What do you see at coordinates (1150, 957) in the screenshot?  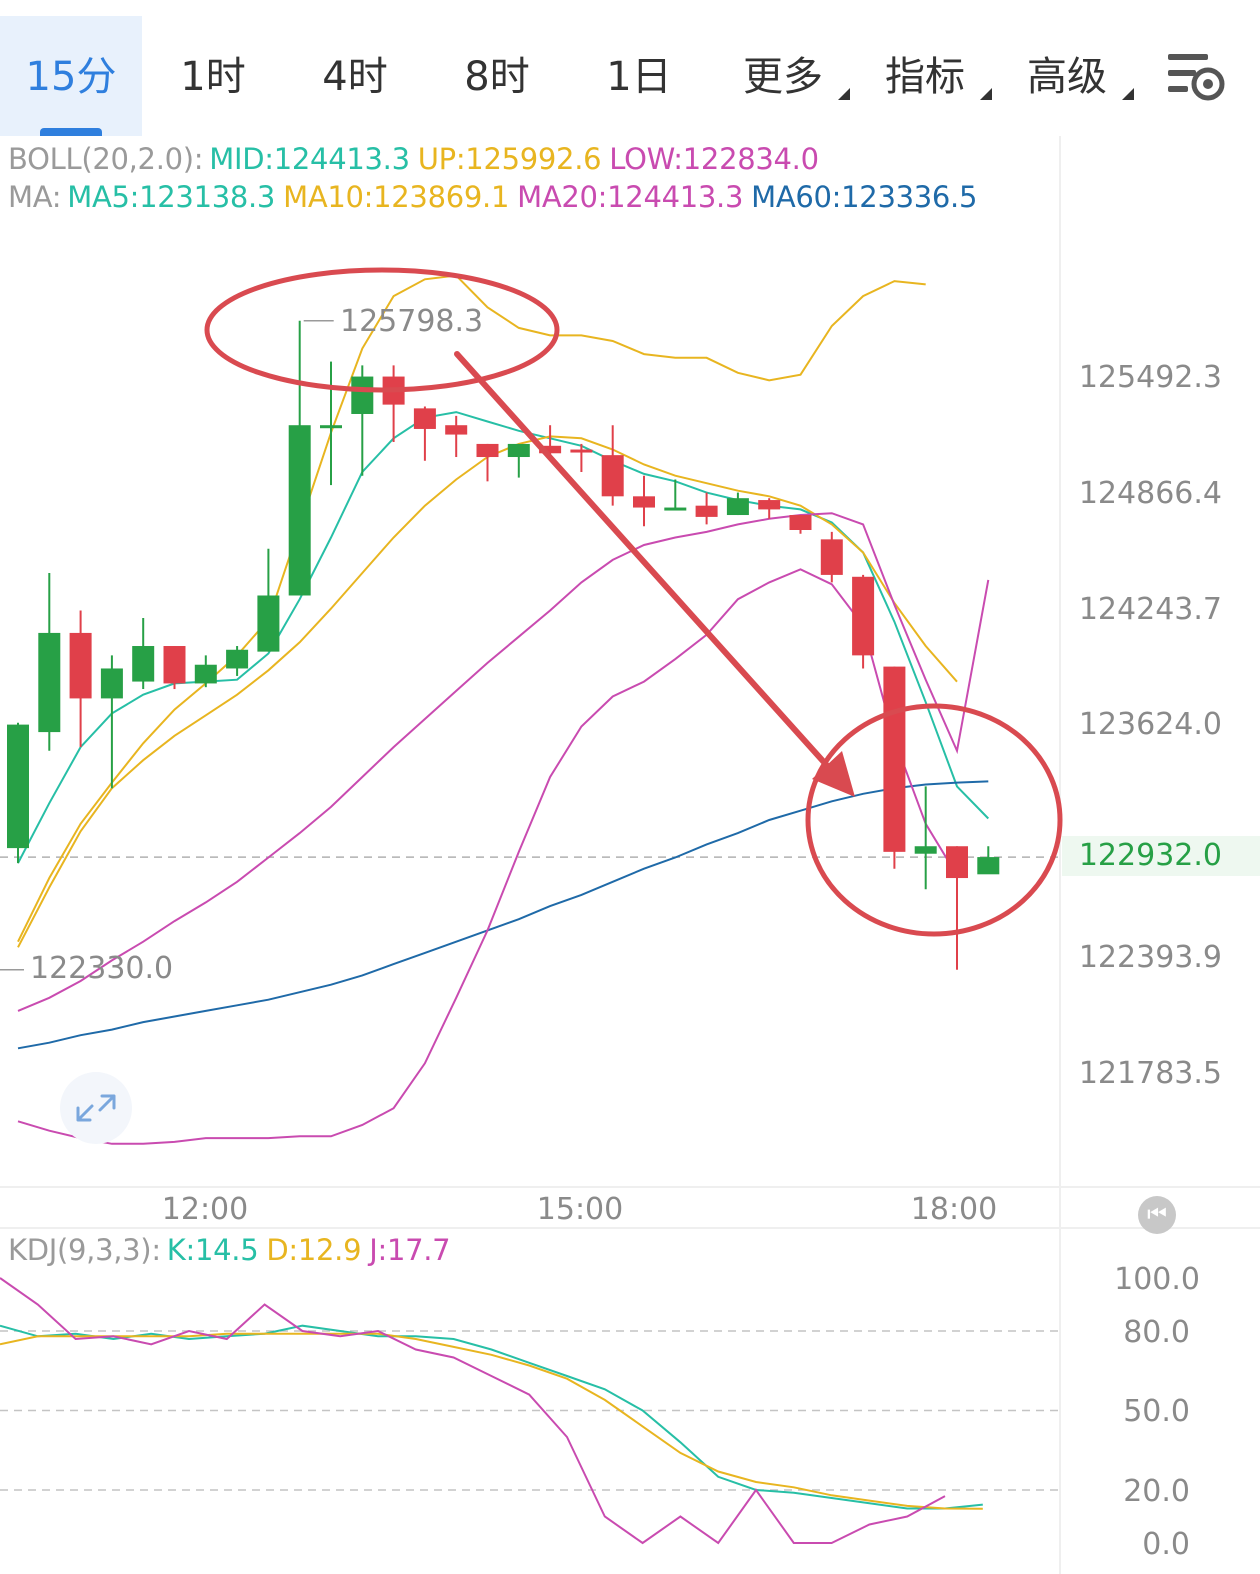 I see `price-axis-label: 122393.9` at bounding box center [1150, 957].